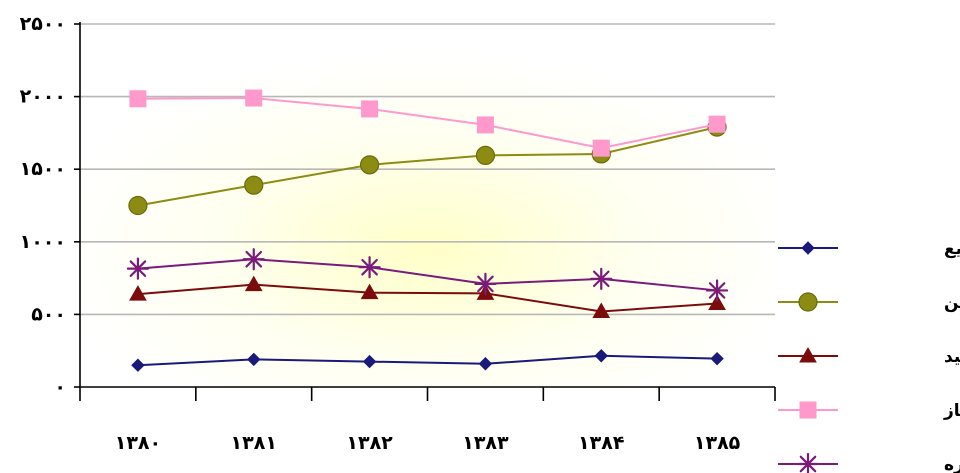 This screenshot has height=473, width=960. Describe the element at coordinates (43, 24) in the screenshot. I see `y-tick-label-5: ۲۵۰۰` at that location.